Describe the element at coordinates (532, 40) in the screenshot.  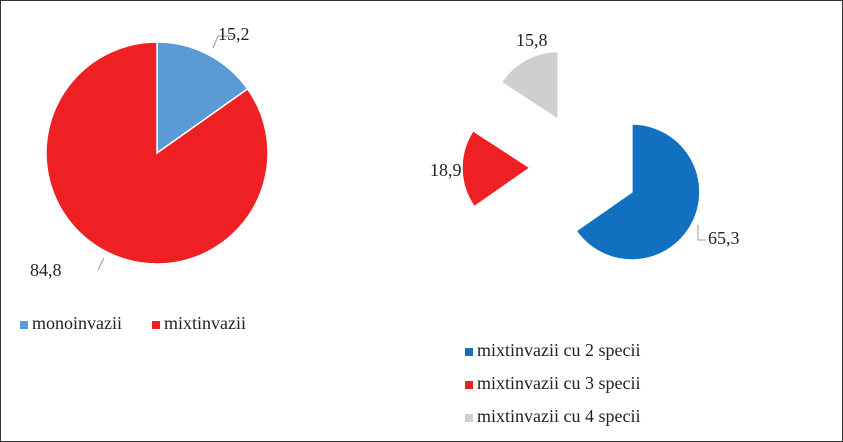
I see `data-label: 15,8` at that location.